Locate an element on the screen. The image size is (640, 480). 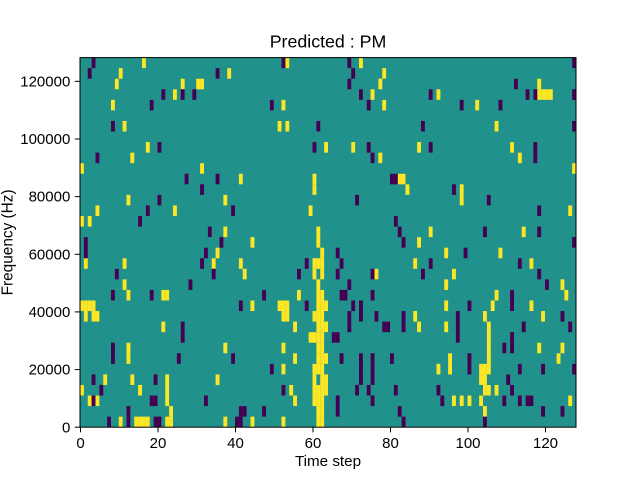
svg-text: 20000 is located at coordinates (50, 370).